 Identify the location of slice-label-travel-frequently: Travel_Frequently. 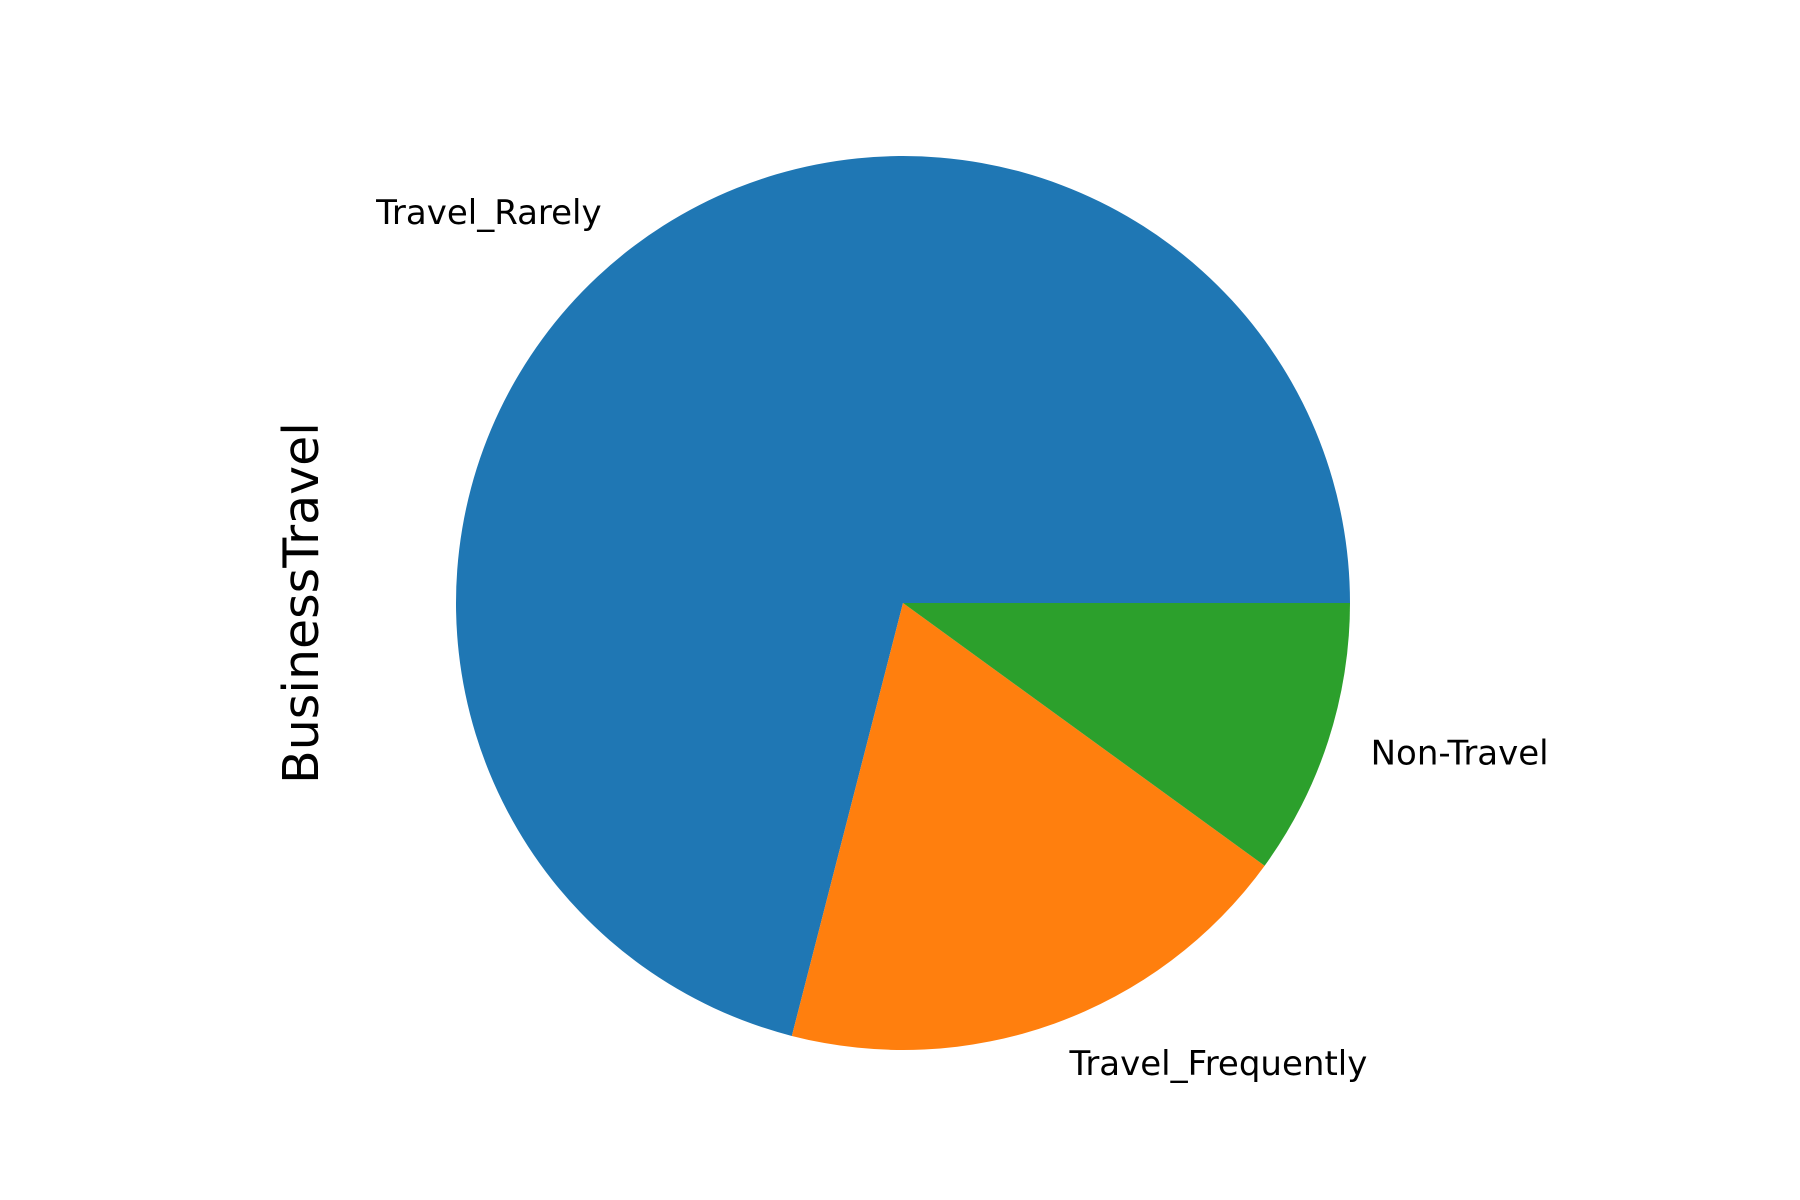
(1218, 1064).